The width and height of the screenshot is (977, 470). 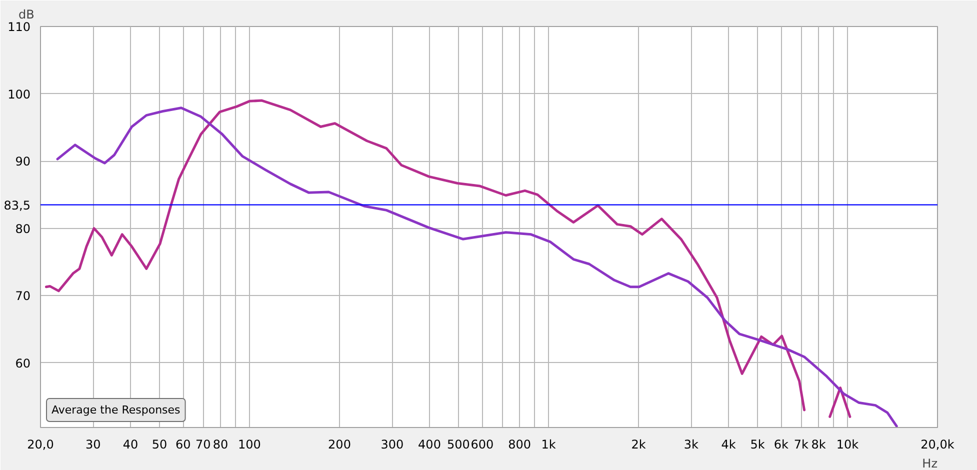 I want to click on y-tick-label: 80, so click(x=23, y=229).